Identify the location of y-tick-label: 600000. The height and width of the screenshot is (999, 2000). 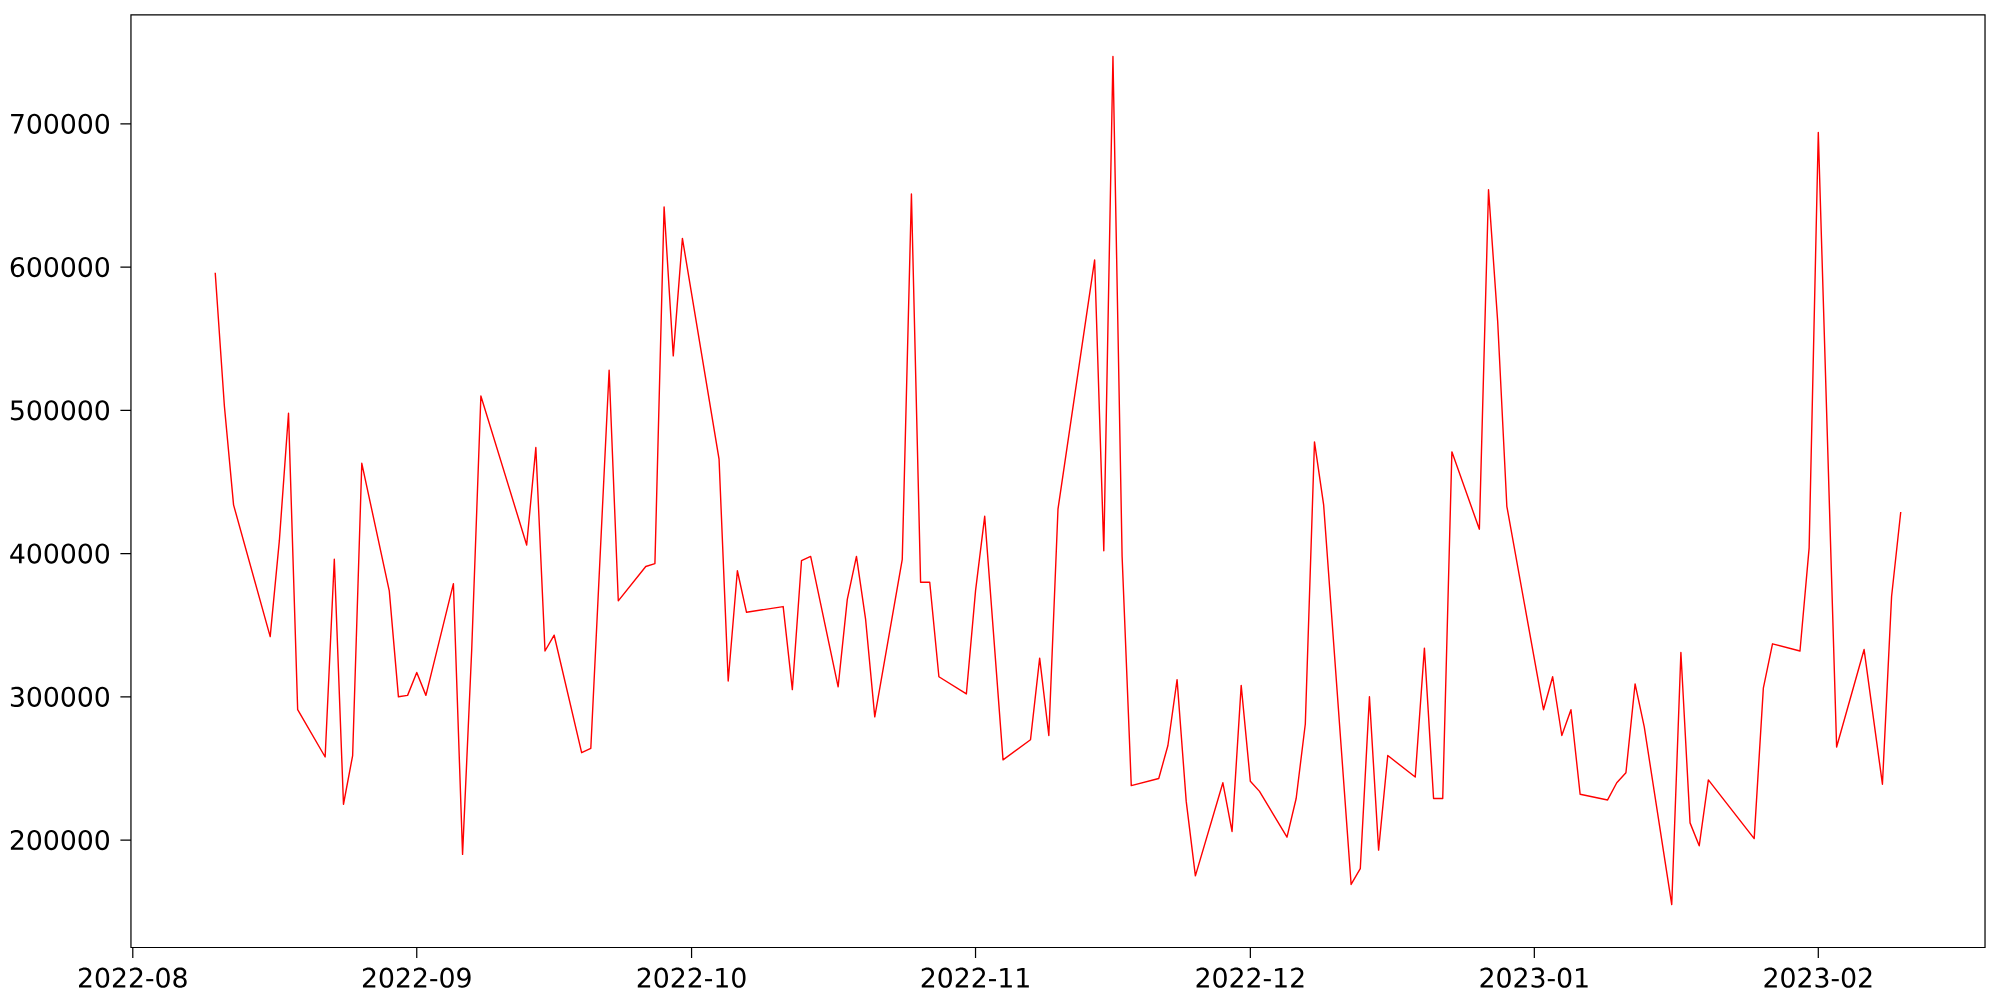
(59, 266).